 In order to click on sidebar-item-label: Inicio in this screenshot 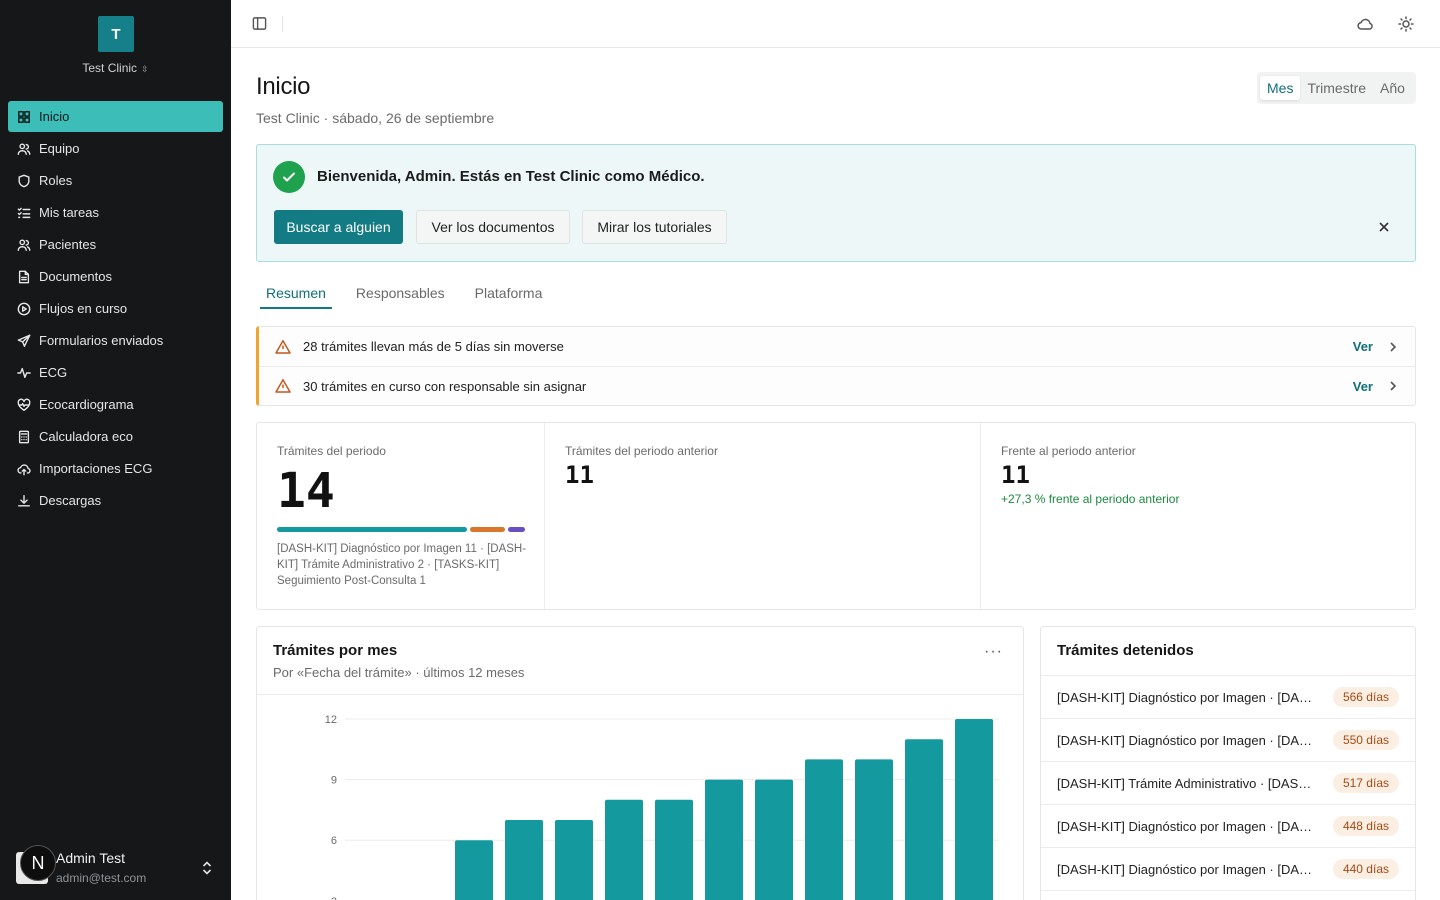, I will do `click(54, 116)`.